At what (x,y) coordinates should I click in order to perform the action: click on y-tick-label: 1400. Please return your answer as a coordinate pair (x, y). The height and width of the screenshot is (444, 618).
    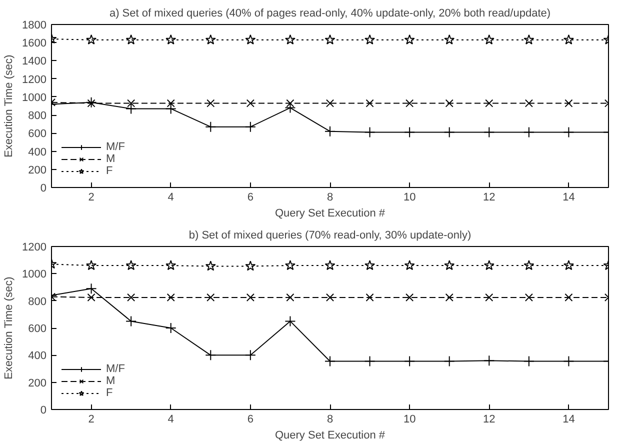
    Looking at the image, I should click on (34, 62).